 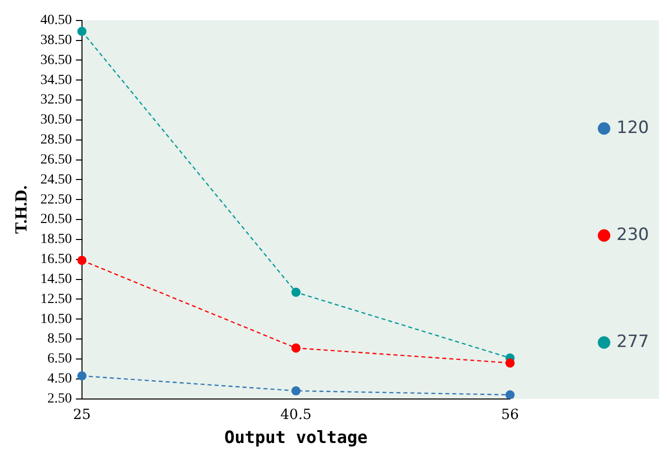 What do you see at coordinates (56, 299) in the screenshot?
I see `y-tick-label: 12.50` at bounding box center [56, 299].